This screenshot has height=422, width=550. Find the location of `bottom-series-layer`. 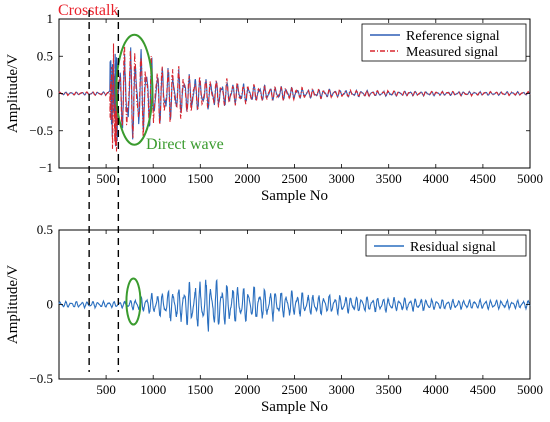

bottom-series-layer is located at coordinates (294, 305).